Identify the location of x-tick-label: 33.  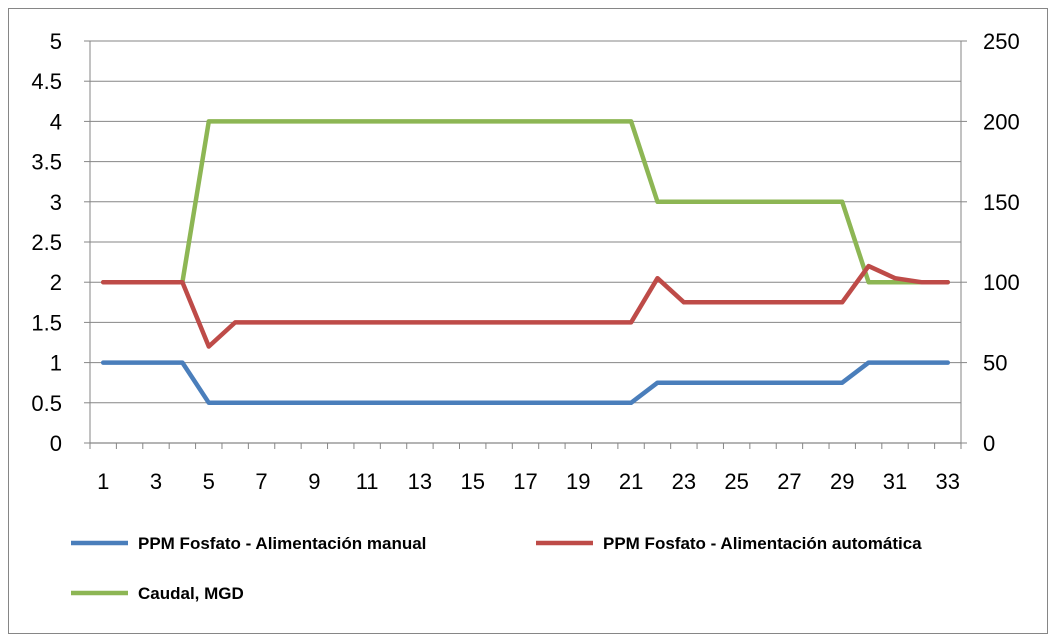
(948, 481).